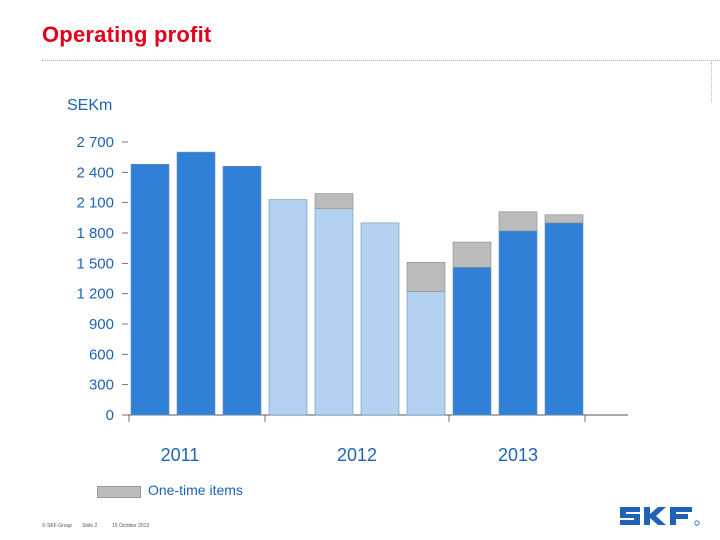  What do you see at coordinates (90, 105) in the screenshot?
I see `y-axis-unit-label: SEKm` at bounding box center [90, 105].